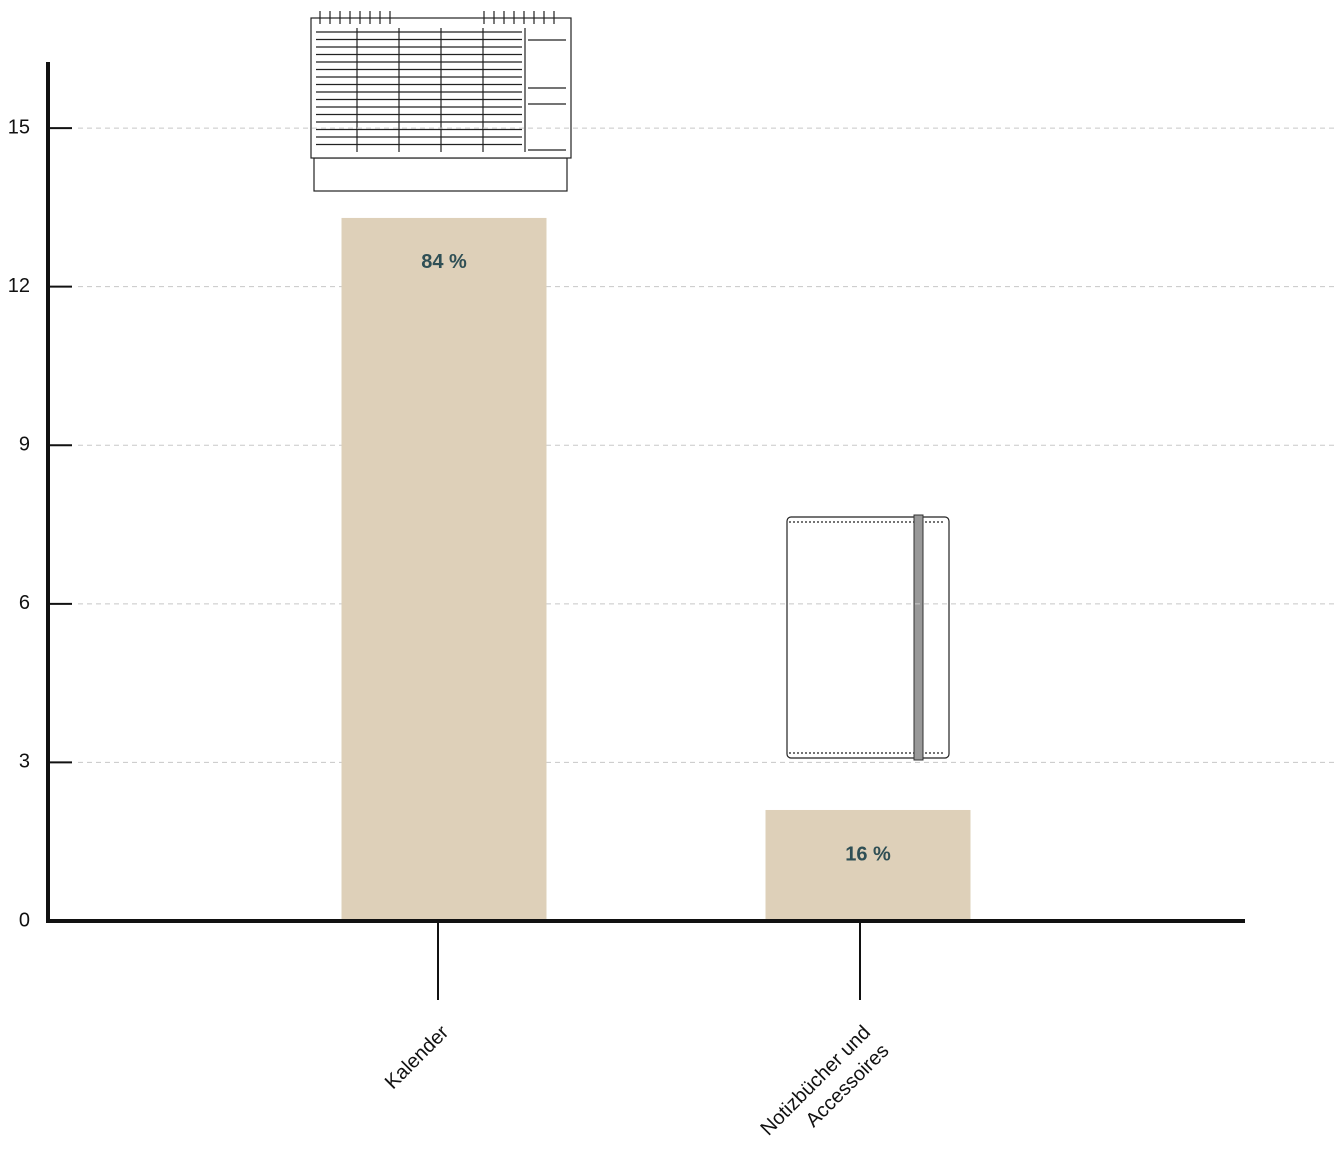 This screenshot has width=1336, height=1160. Describe the element at coordinates (868, 637) in the screenshot. I see `notebook-icon` at that location.